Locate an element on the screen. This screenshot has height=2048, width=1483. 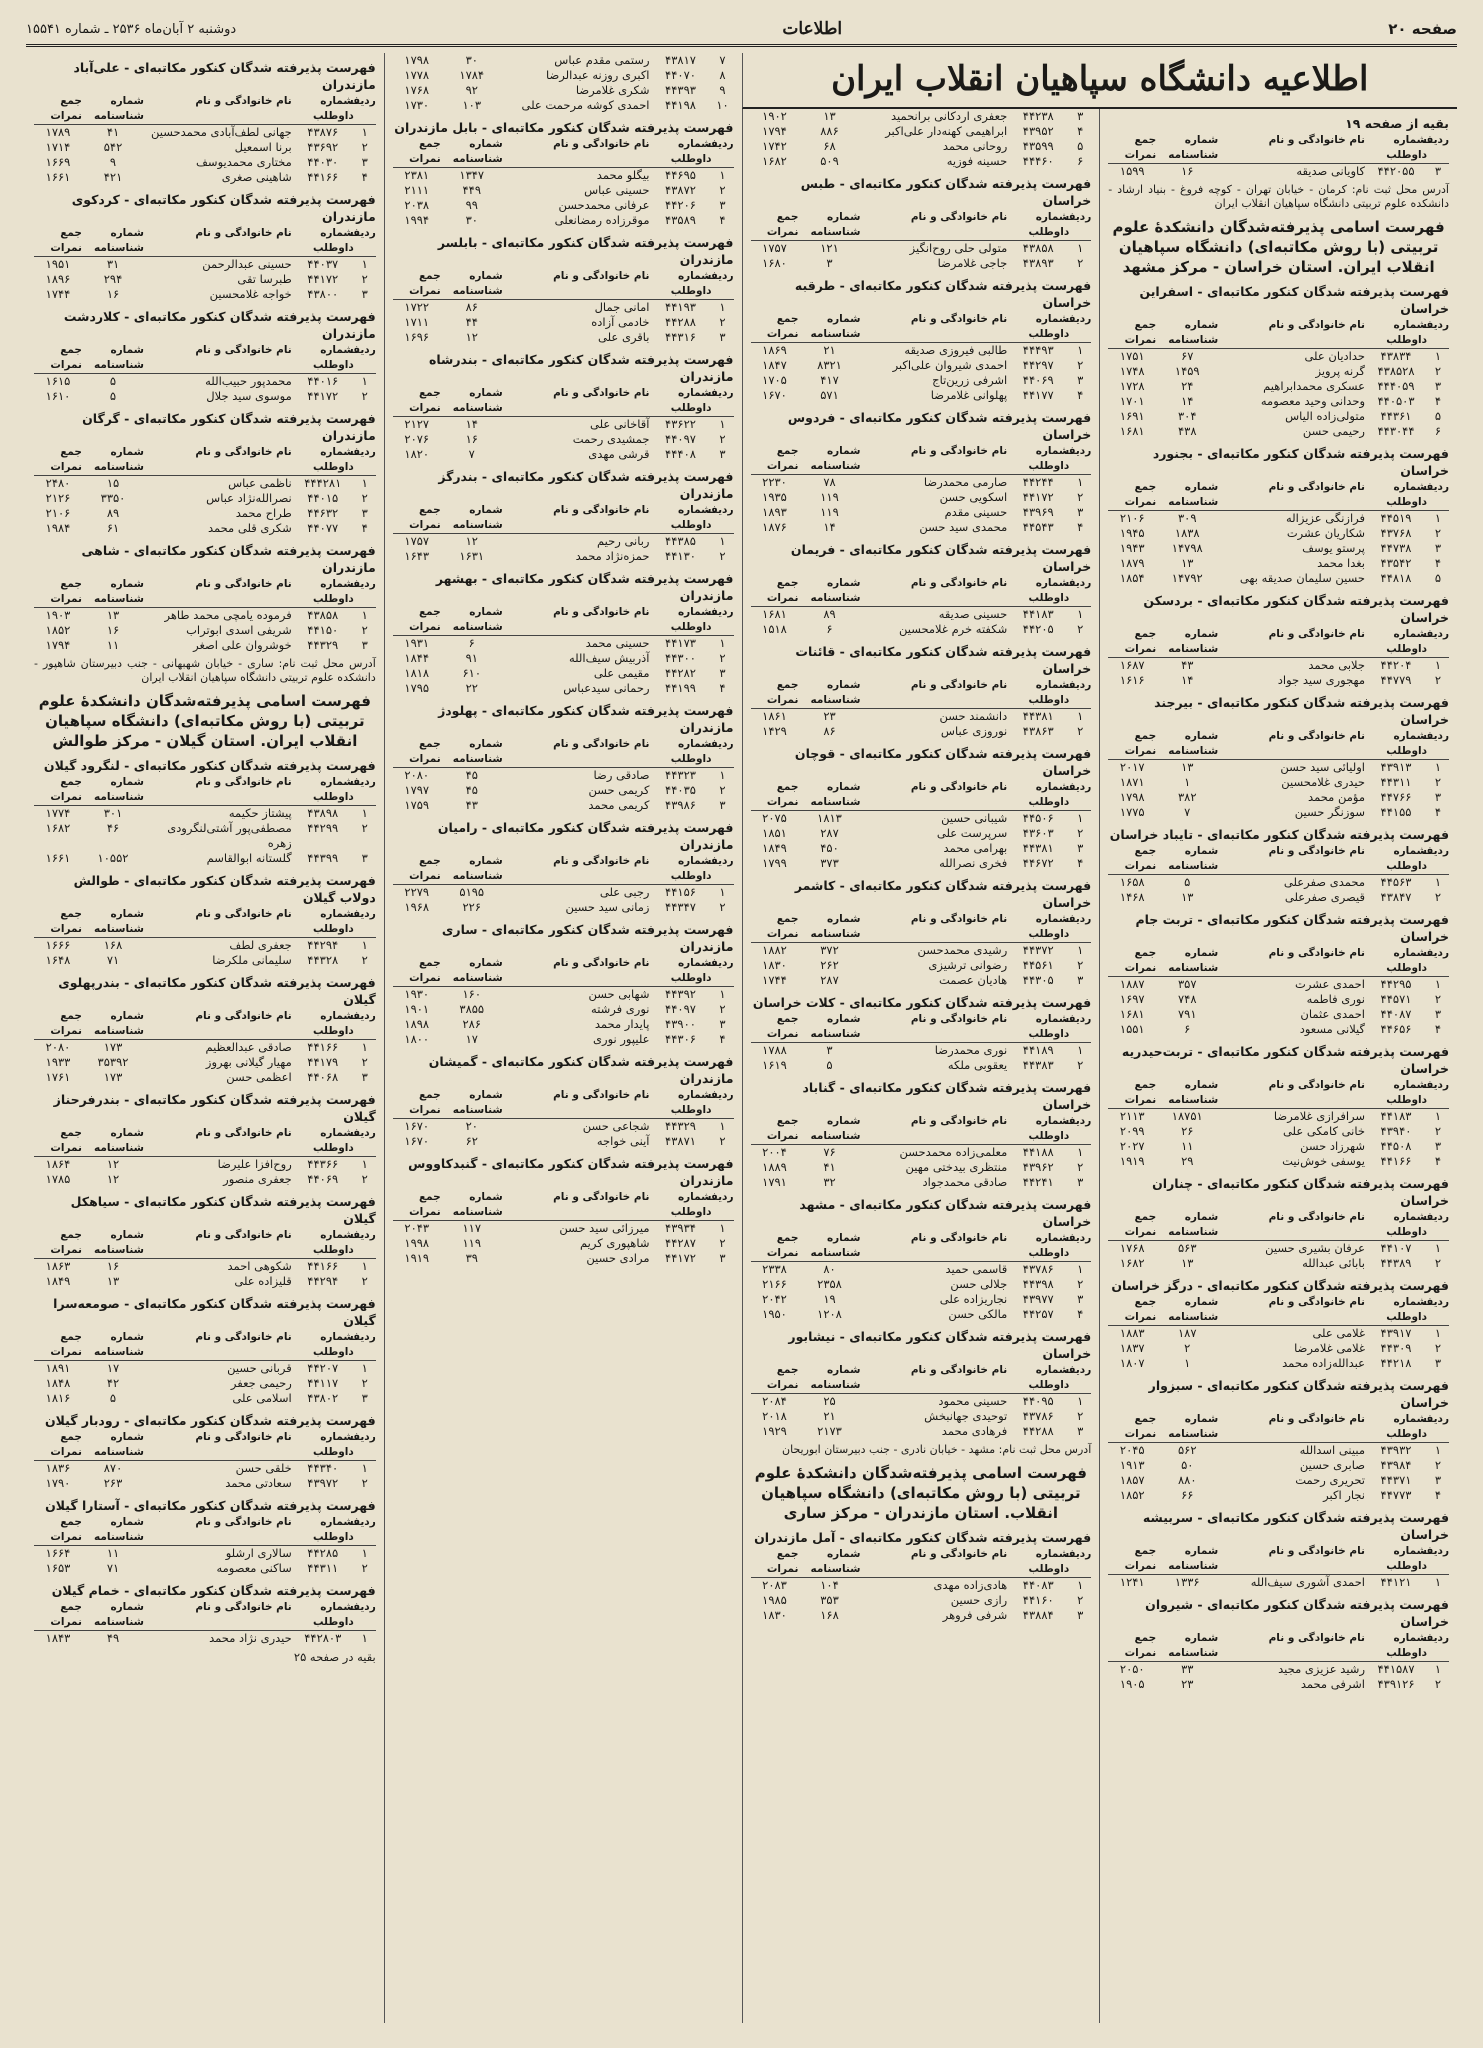
cell: ۴۳۹۸۶ is located at coordinates (680, 805).